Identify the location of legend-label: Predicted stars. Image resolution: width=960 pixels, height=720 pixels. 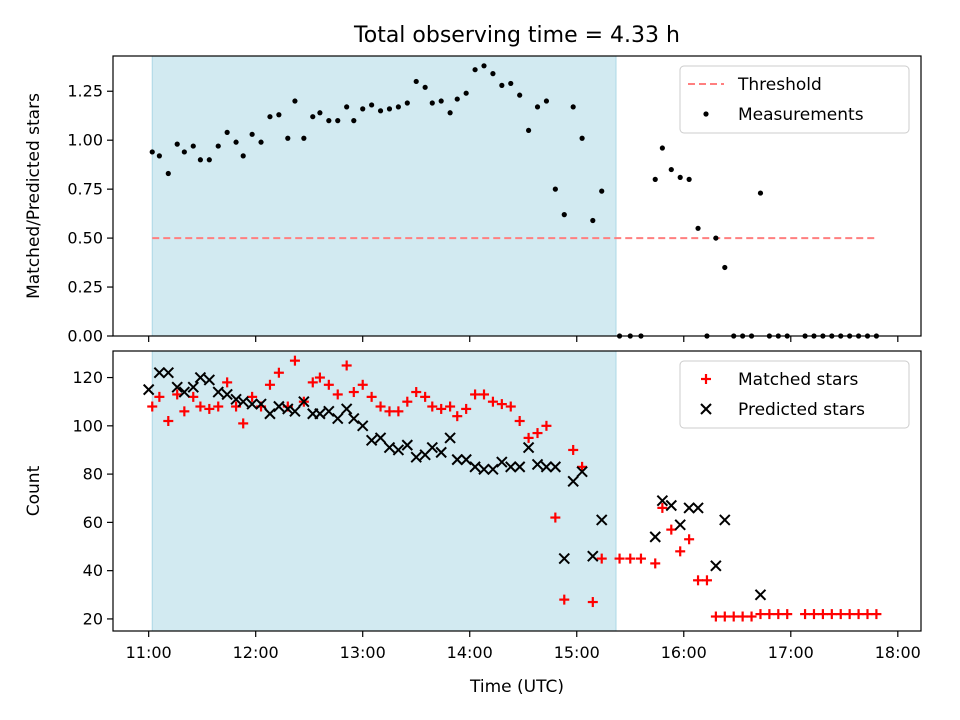
(801, 410).